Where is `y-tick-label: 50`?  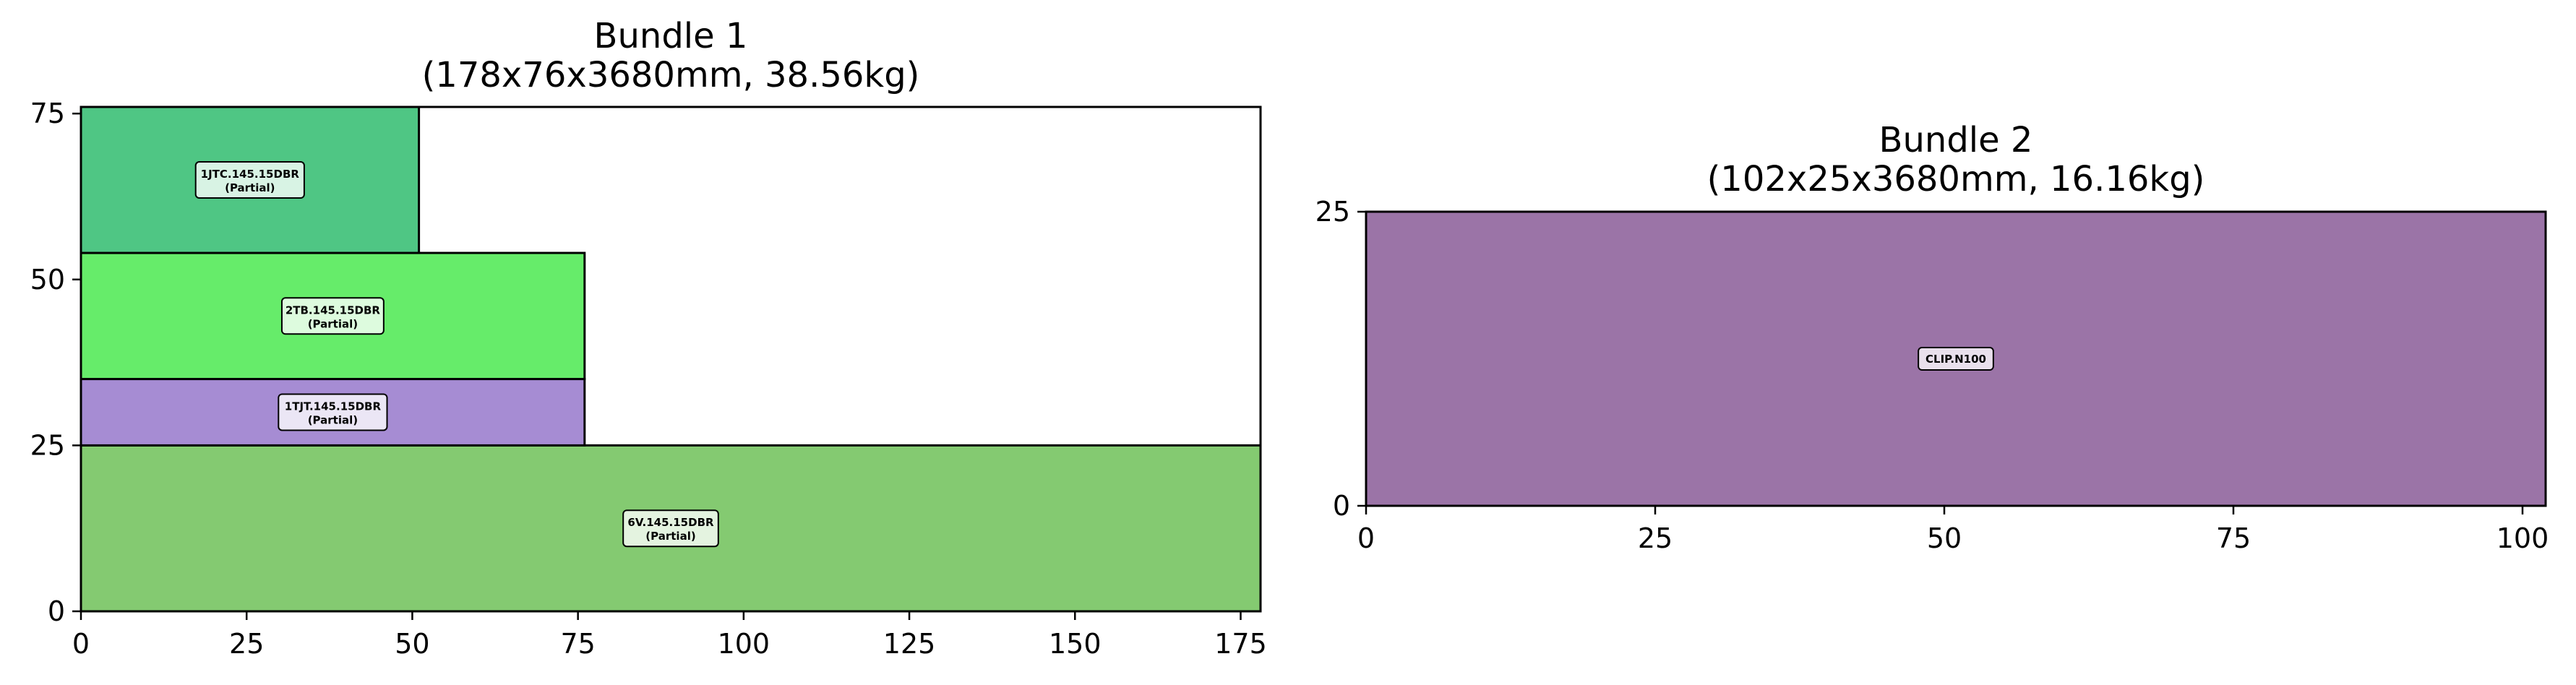 y-tick-label: 50 is located at coordinates (48, 280).